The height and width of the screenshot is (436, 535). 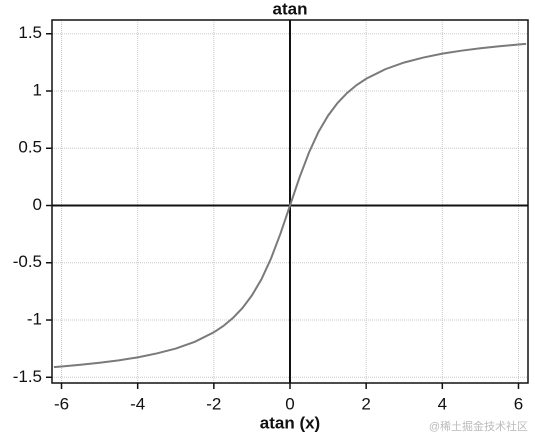 I want to click on y-tick-label: 1.5, so click(x=30, y=32).